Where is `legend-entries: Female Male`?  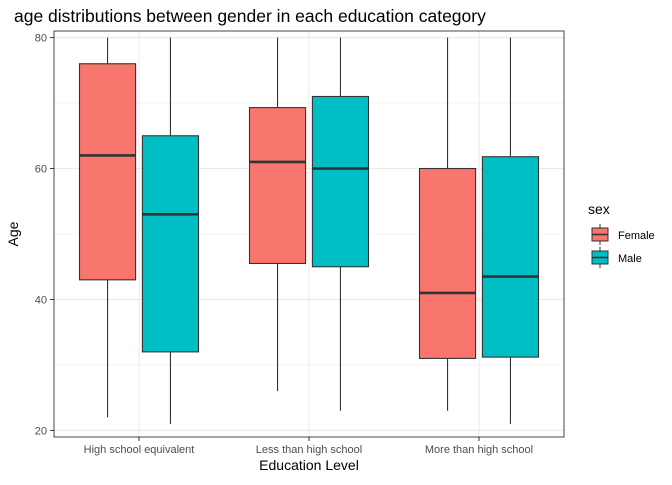 legend-entries: Female Male is located at coordinates (623, 246).